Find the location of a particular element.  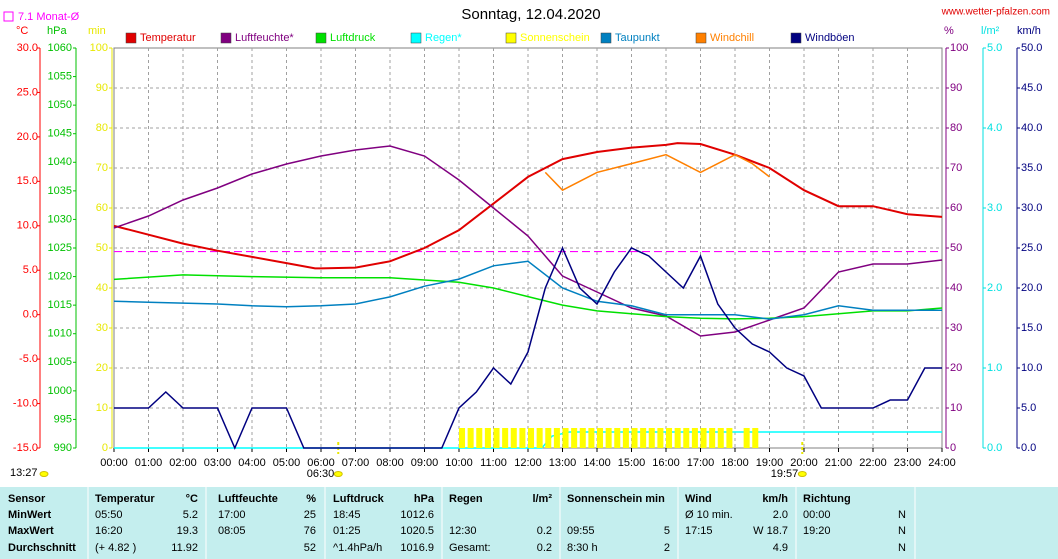

legend-label: Taupunkt is located at coordinates (637, 38).